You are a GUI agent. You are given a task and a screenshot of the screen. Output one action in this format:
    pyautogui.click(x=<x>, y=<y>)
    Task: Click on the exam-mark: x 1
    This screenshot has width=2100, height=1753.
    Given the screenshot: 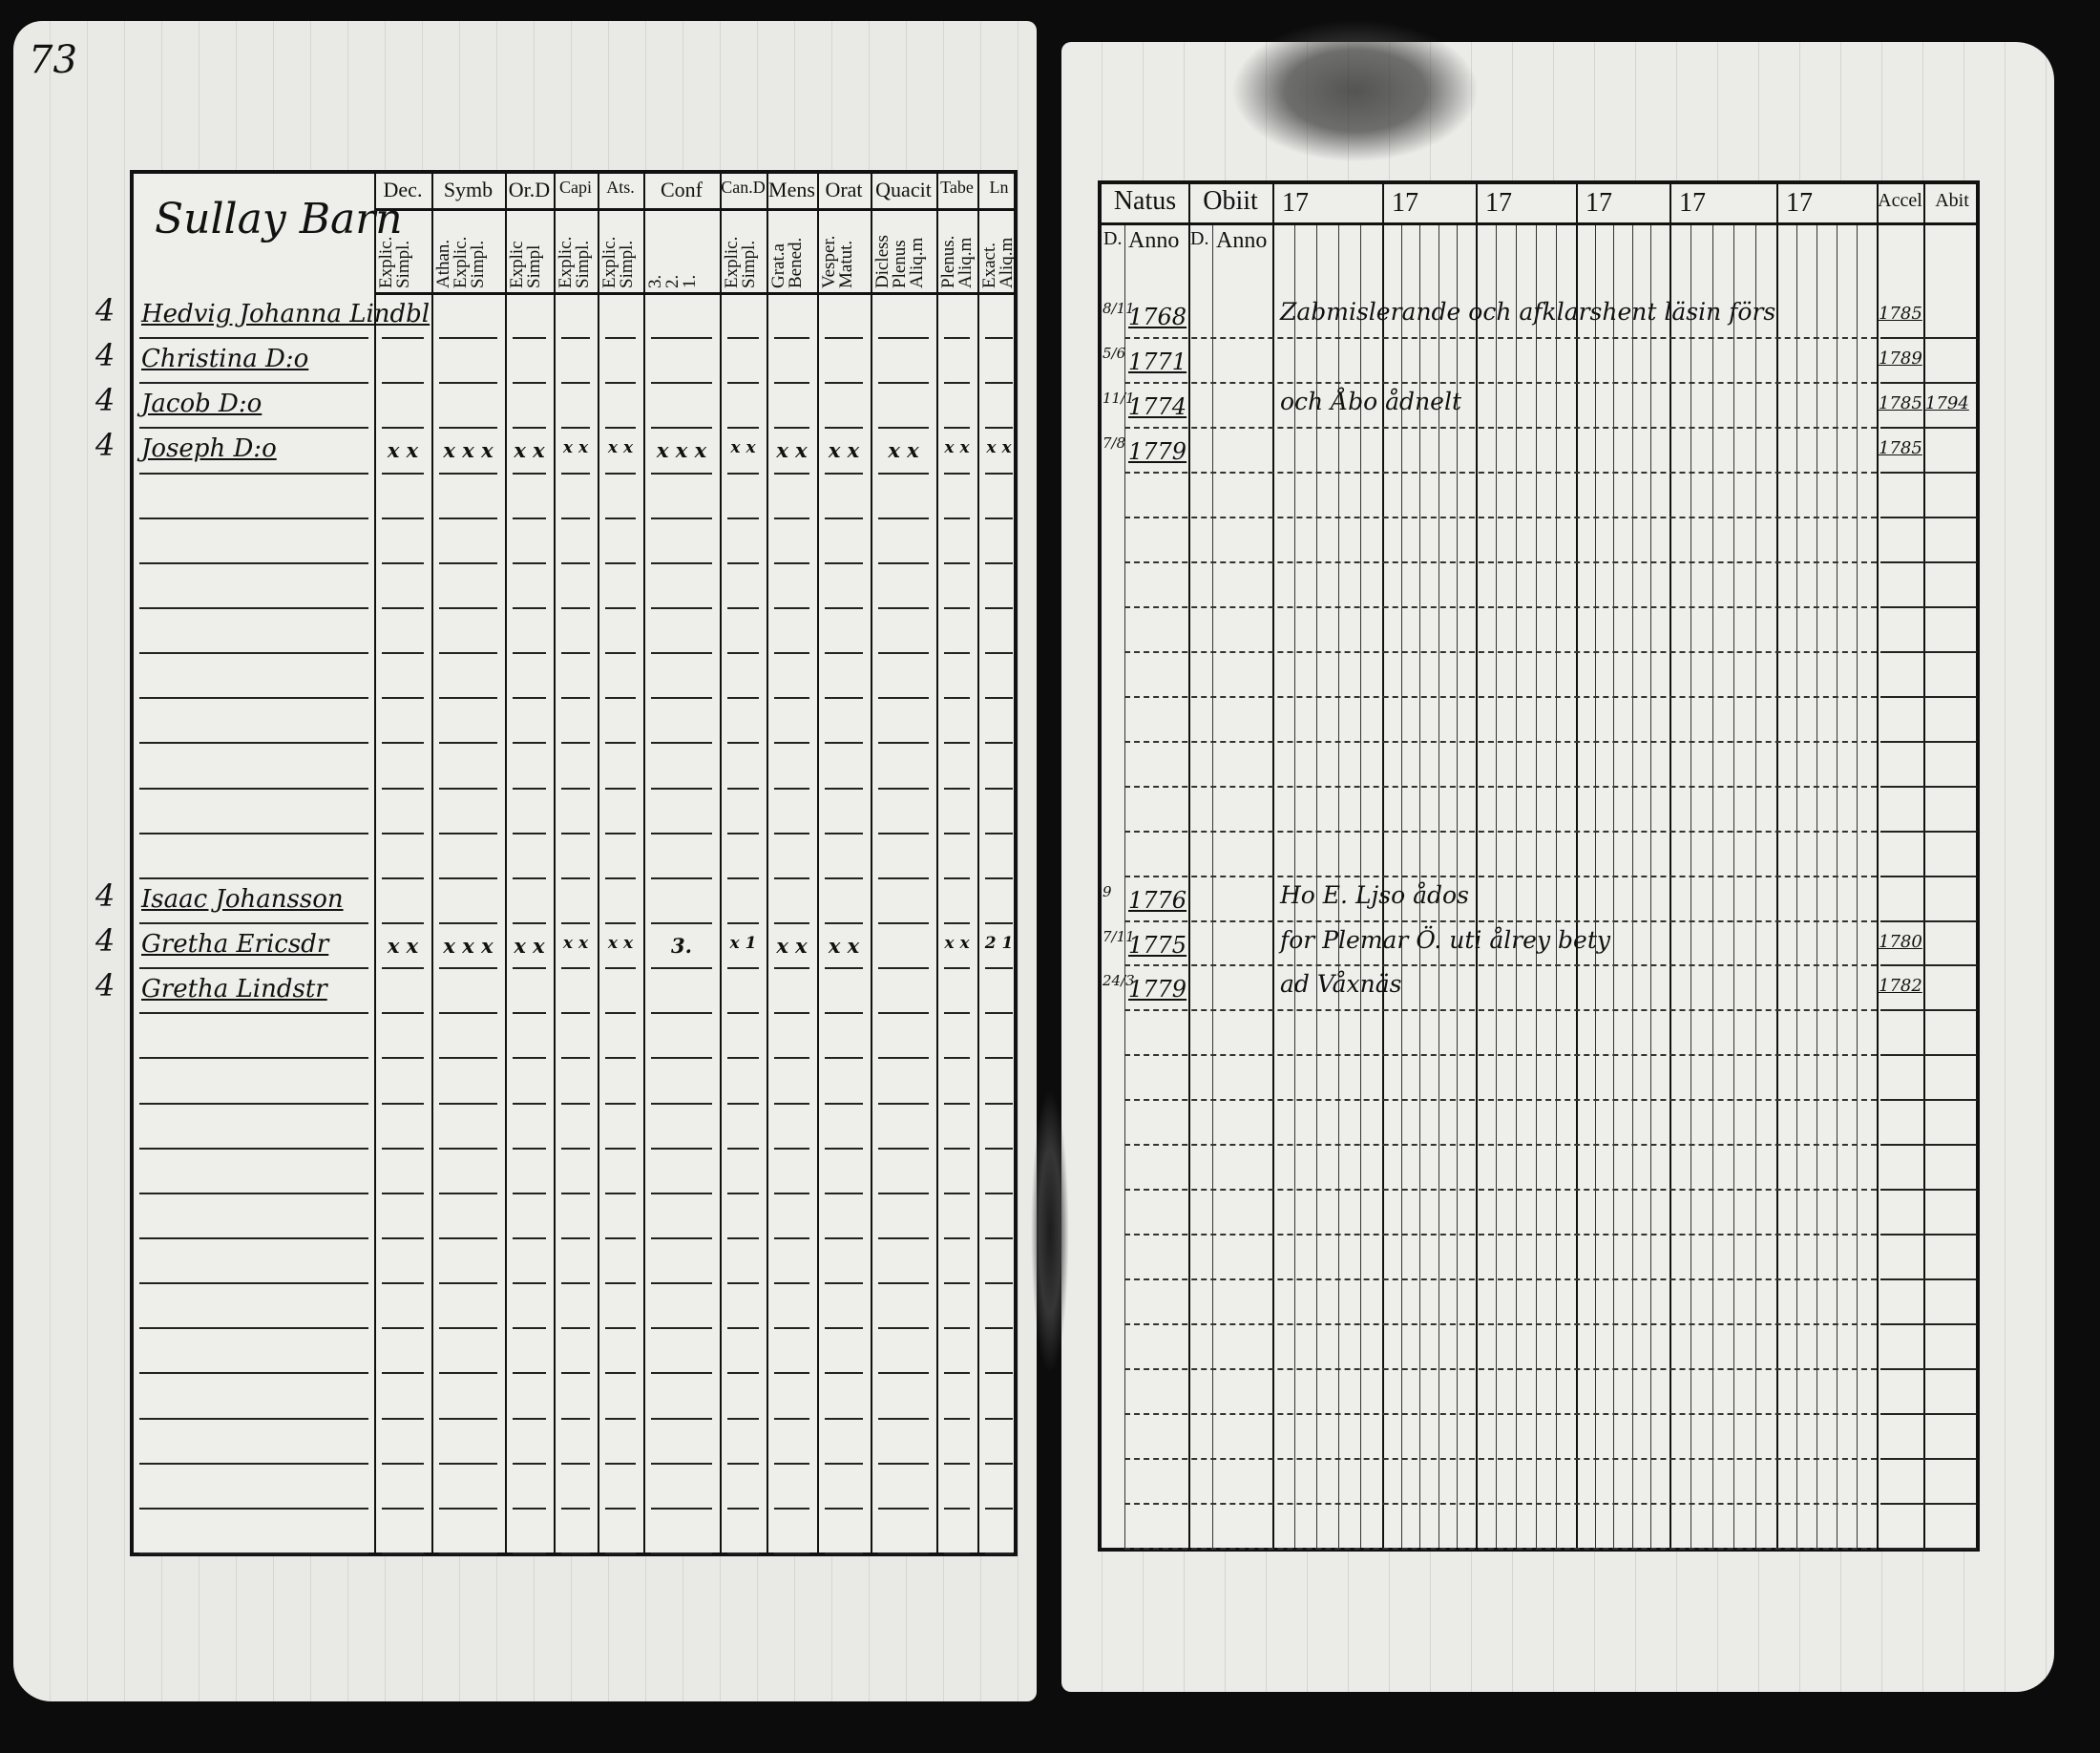 What is the action you would take?
    pyautogui.click(x=743, y=943)
    